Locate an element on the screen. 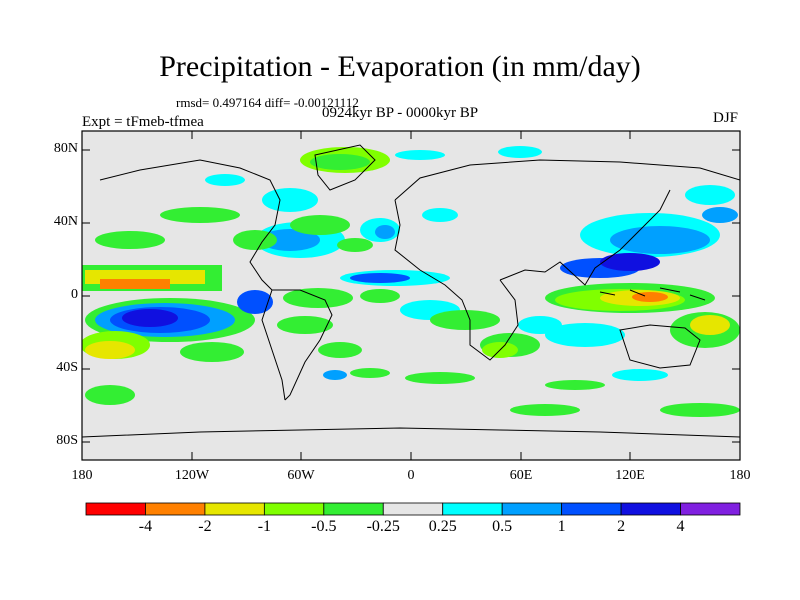  season-label: DJF is located at coordinates (725, 118).